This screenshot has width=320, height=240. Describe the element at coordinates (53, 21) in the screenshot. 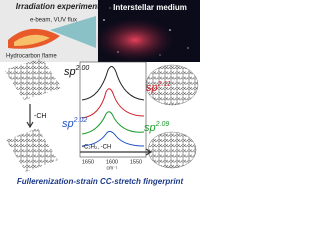

I see `flux-label: e-beam, VUV flux` at that location.